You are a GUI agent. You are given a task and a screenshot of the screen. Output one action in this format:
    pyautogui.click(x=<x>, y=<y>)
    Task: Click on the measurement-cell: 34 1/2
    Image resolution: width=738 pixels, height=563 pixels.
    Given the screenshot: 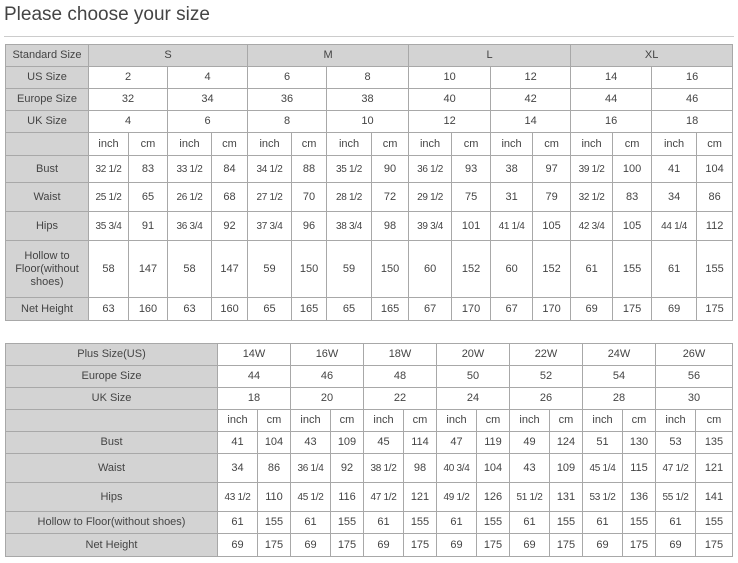 What is the action you would take?
    pyautogui.click(x=270, y=169)
    